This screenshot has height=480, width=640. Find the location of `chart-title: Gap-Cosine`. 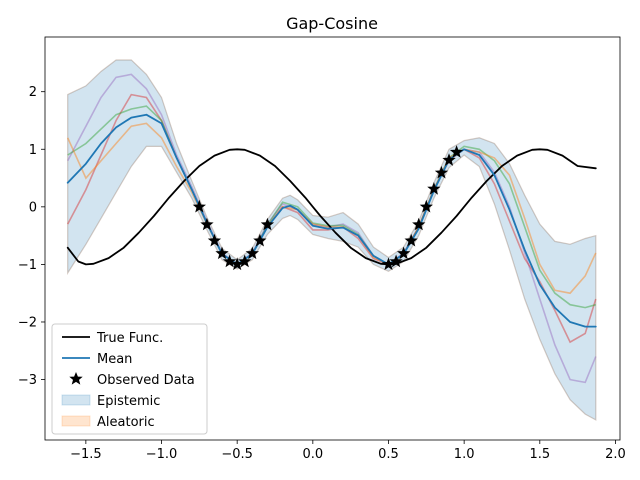

chart-title: Gap-Cosine is located at coordinates (332, 23).